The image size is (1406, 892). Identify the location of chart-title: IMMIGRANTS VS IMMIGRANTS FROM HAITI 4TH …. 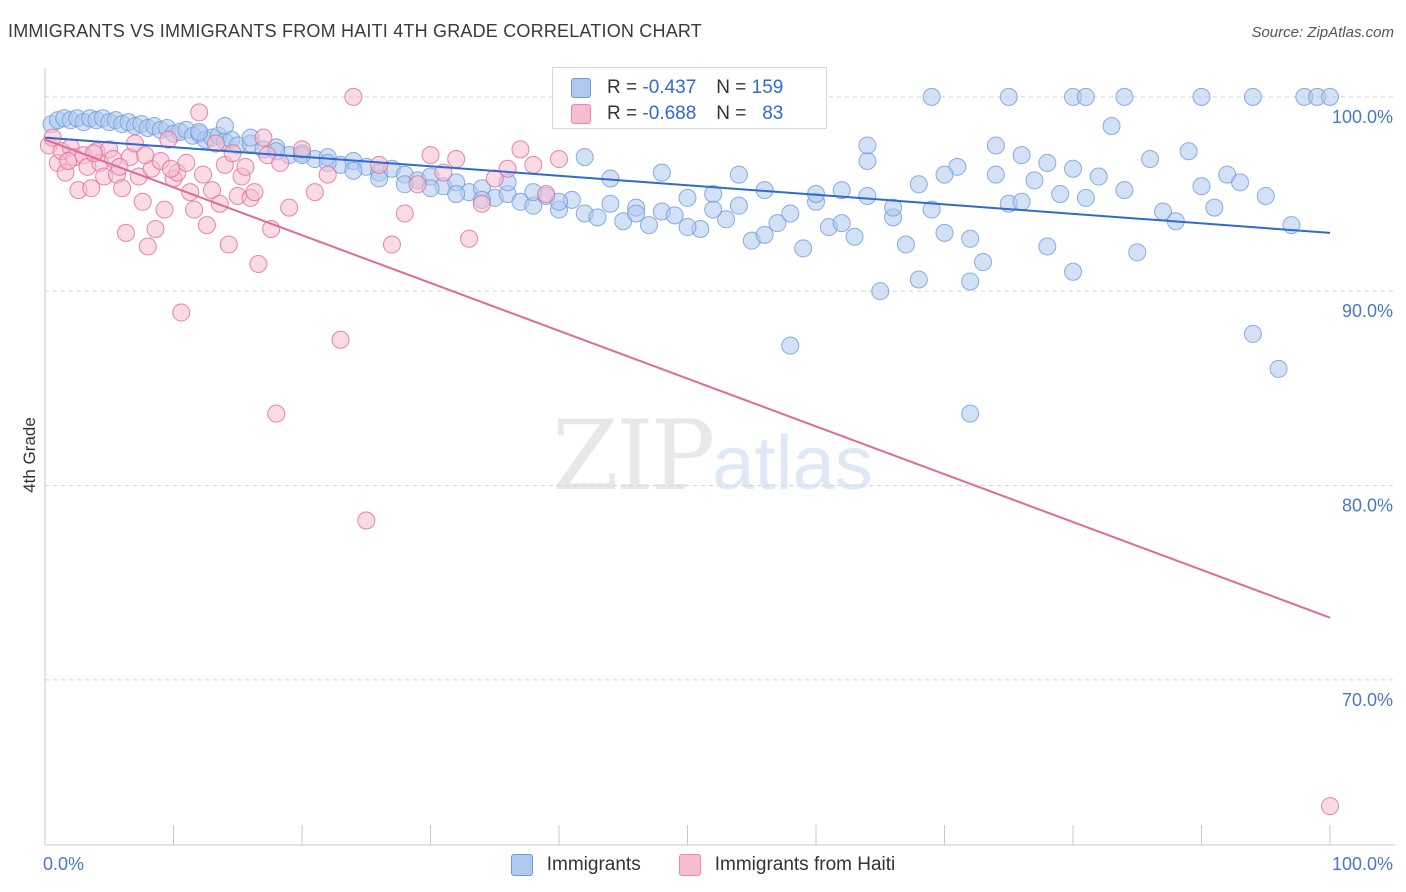
(355, 31).